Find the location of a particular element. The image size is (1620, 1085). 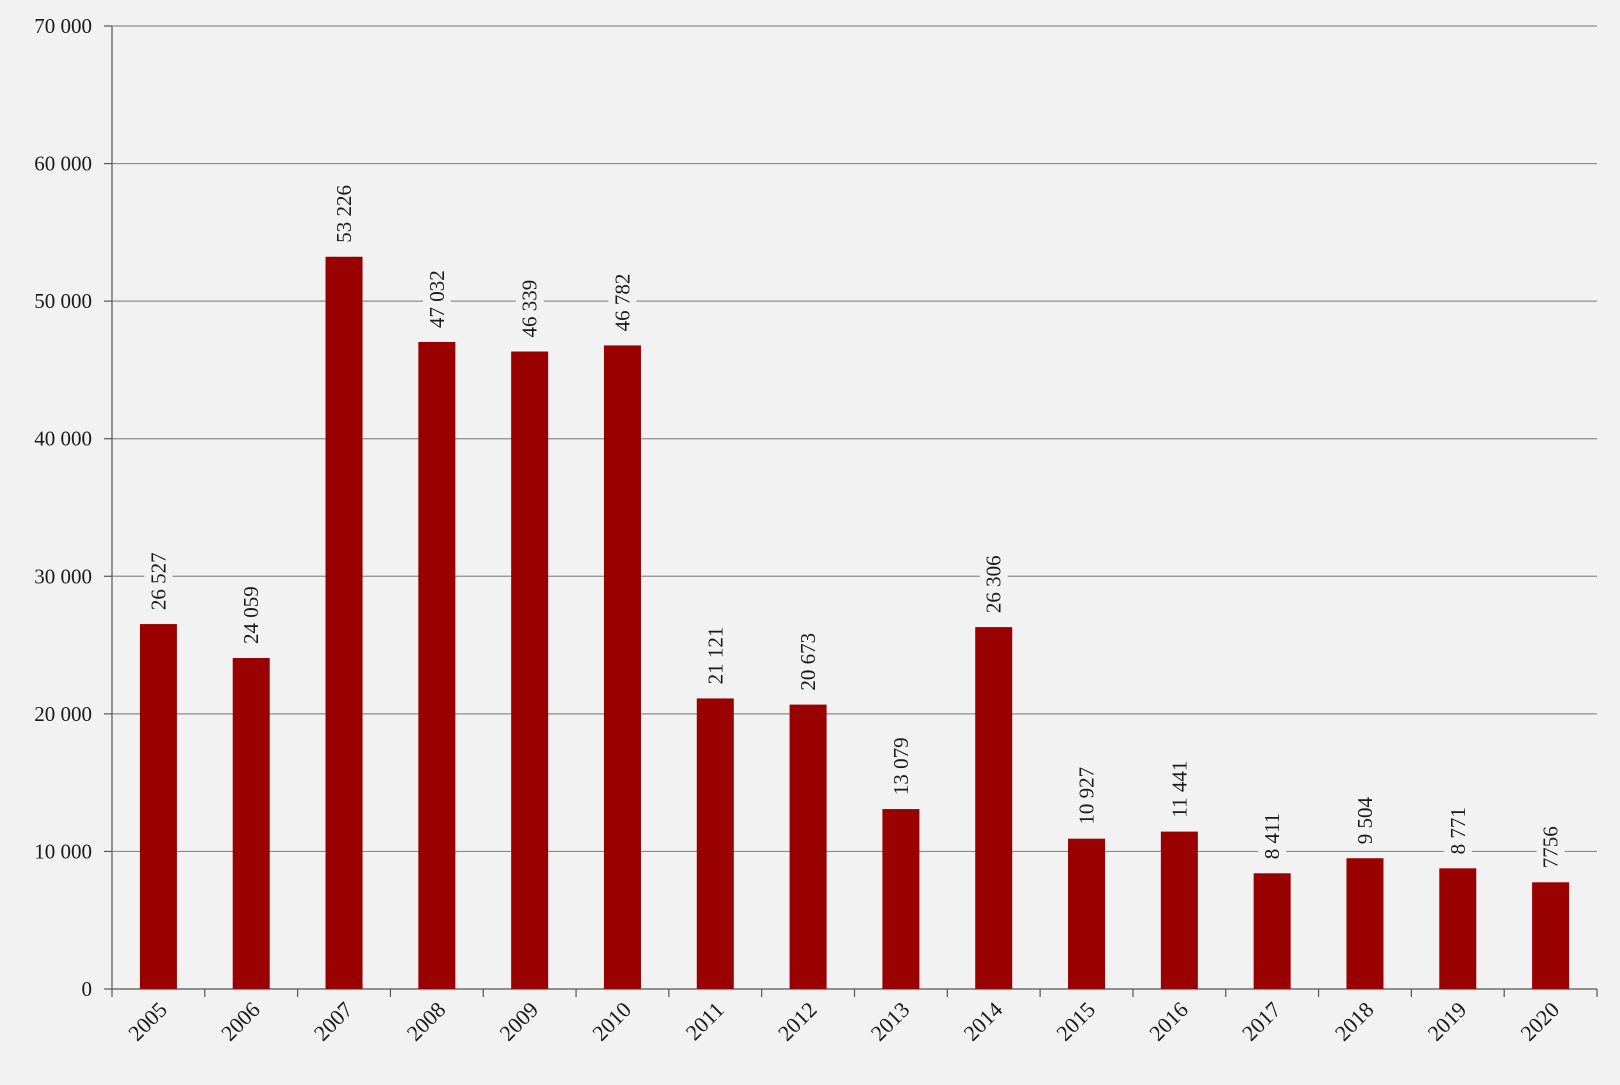

data-label-text: 8 771 is located at coordinates (1458, 830).